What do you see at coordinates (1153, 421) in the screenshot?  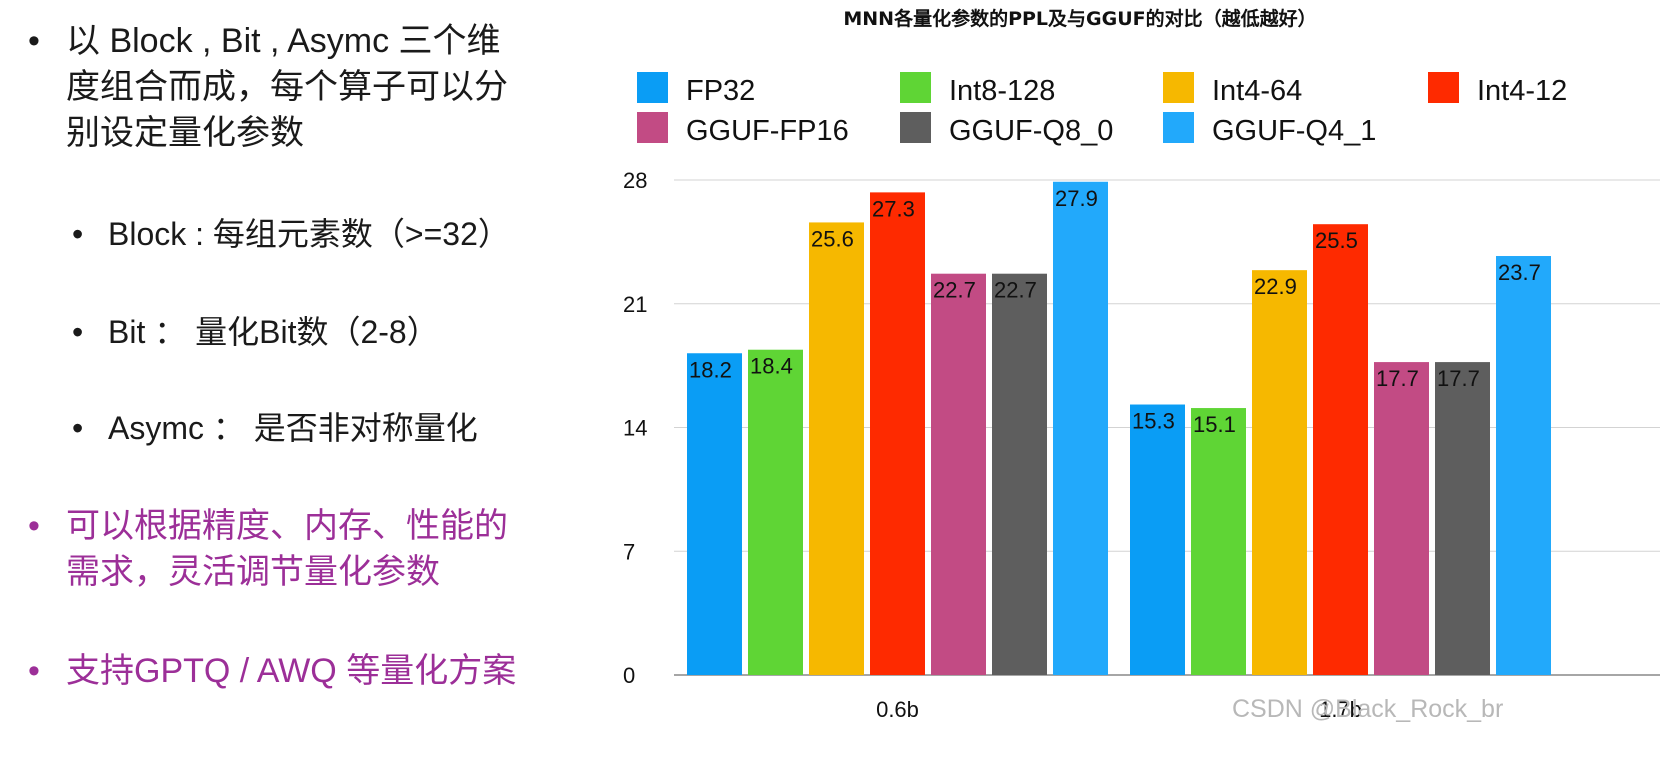 I see `data-label: 15.3` at bounding box center [1153, 421].